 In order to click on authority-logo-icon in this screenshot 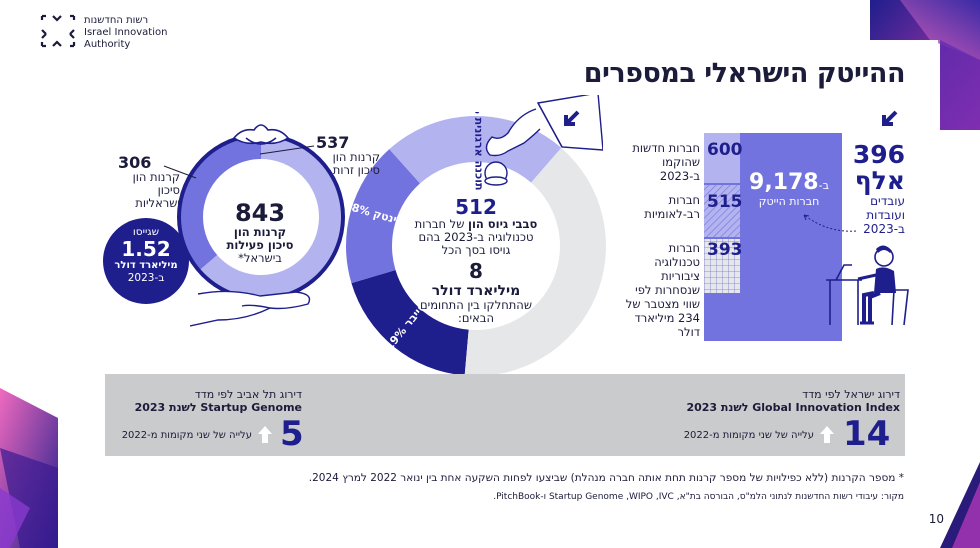, I will do `click(58, 31)`.